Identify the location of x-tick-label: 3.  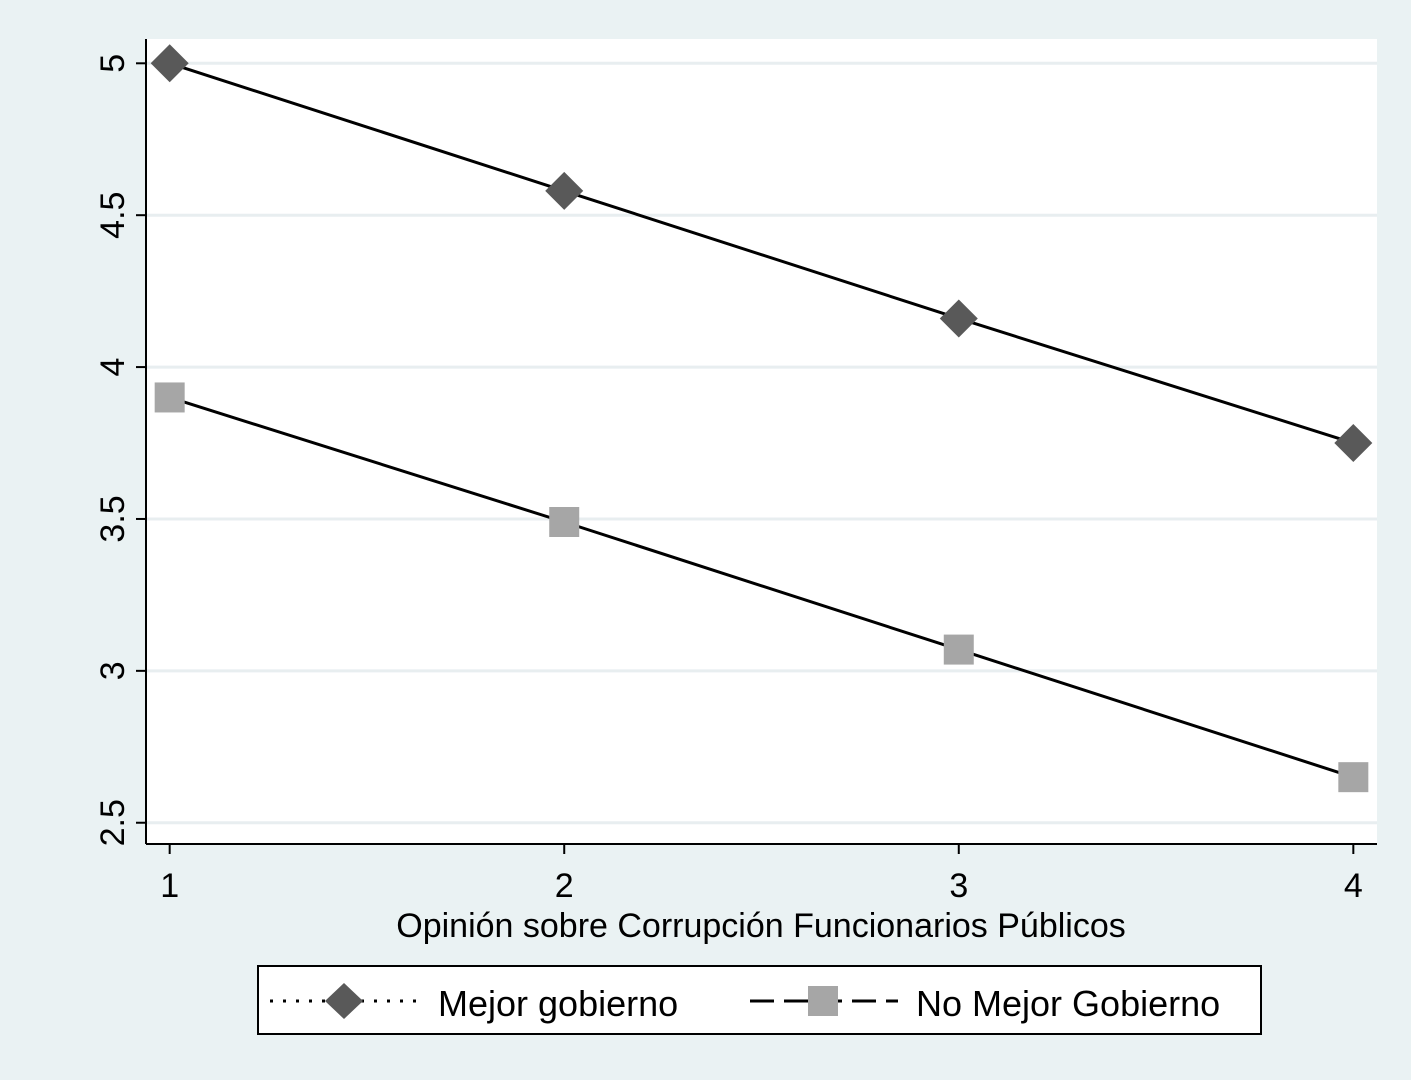
(958, 886).